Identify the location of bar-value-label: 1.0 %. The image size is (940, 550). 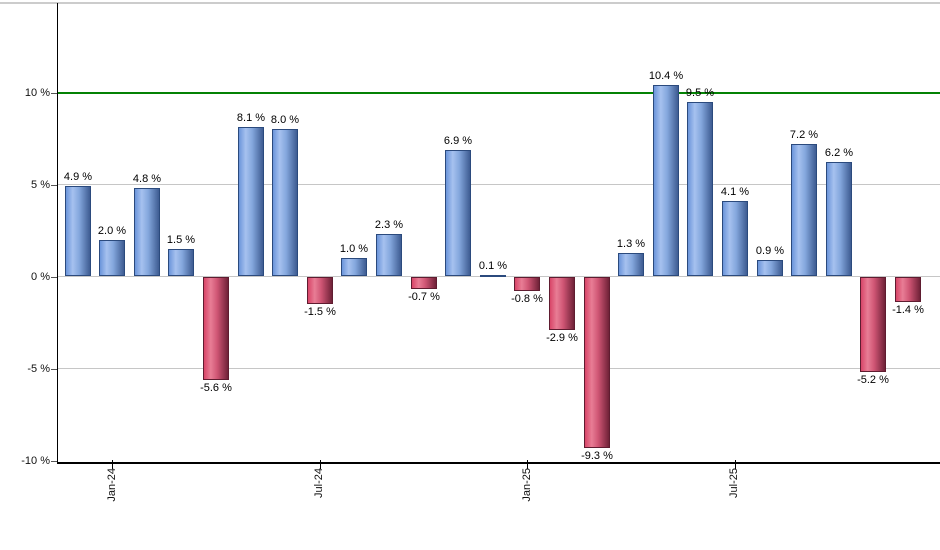
(354, 249).